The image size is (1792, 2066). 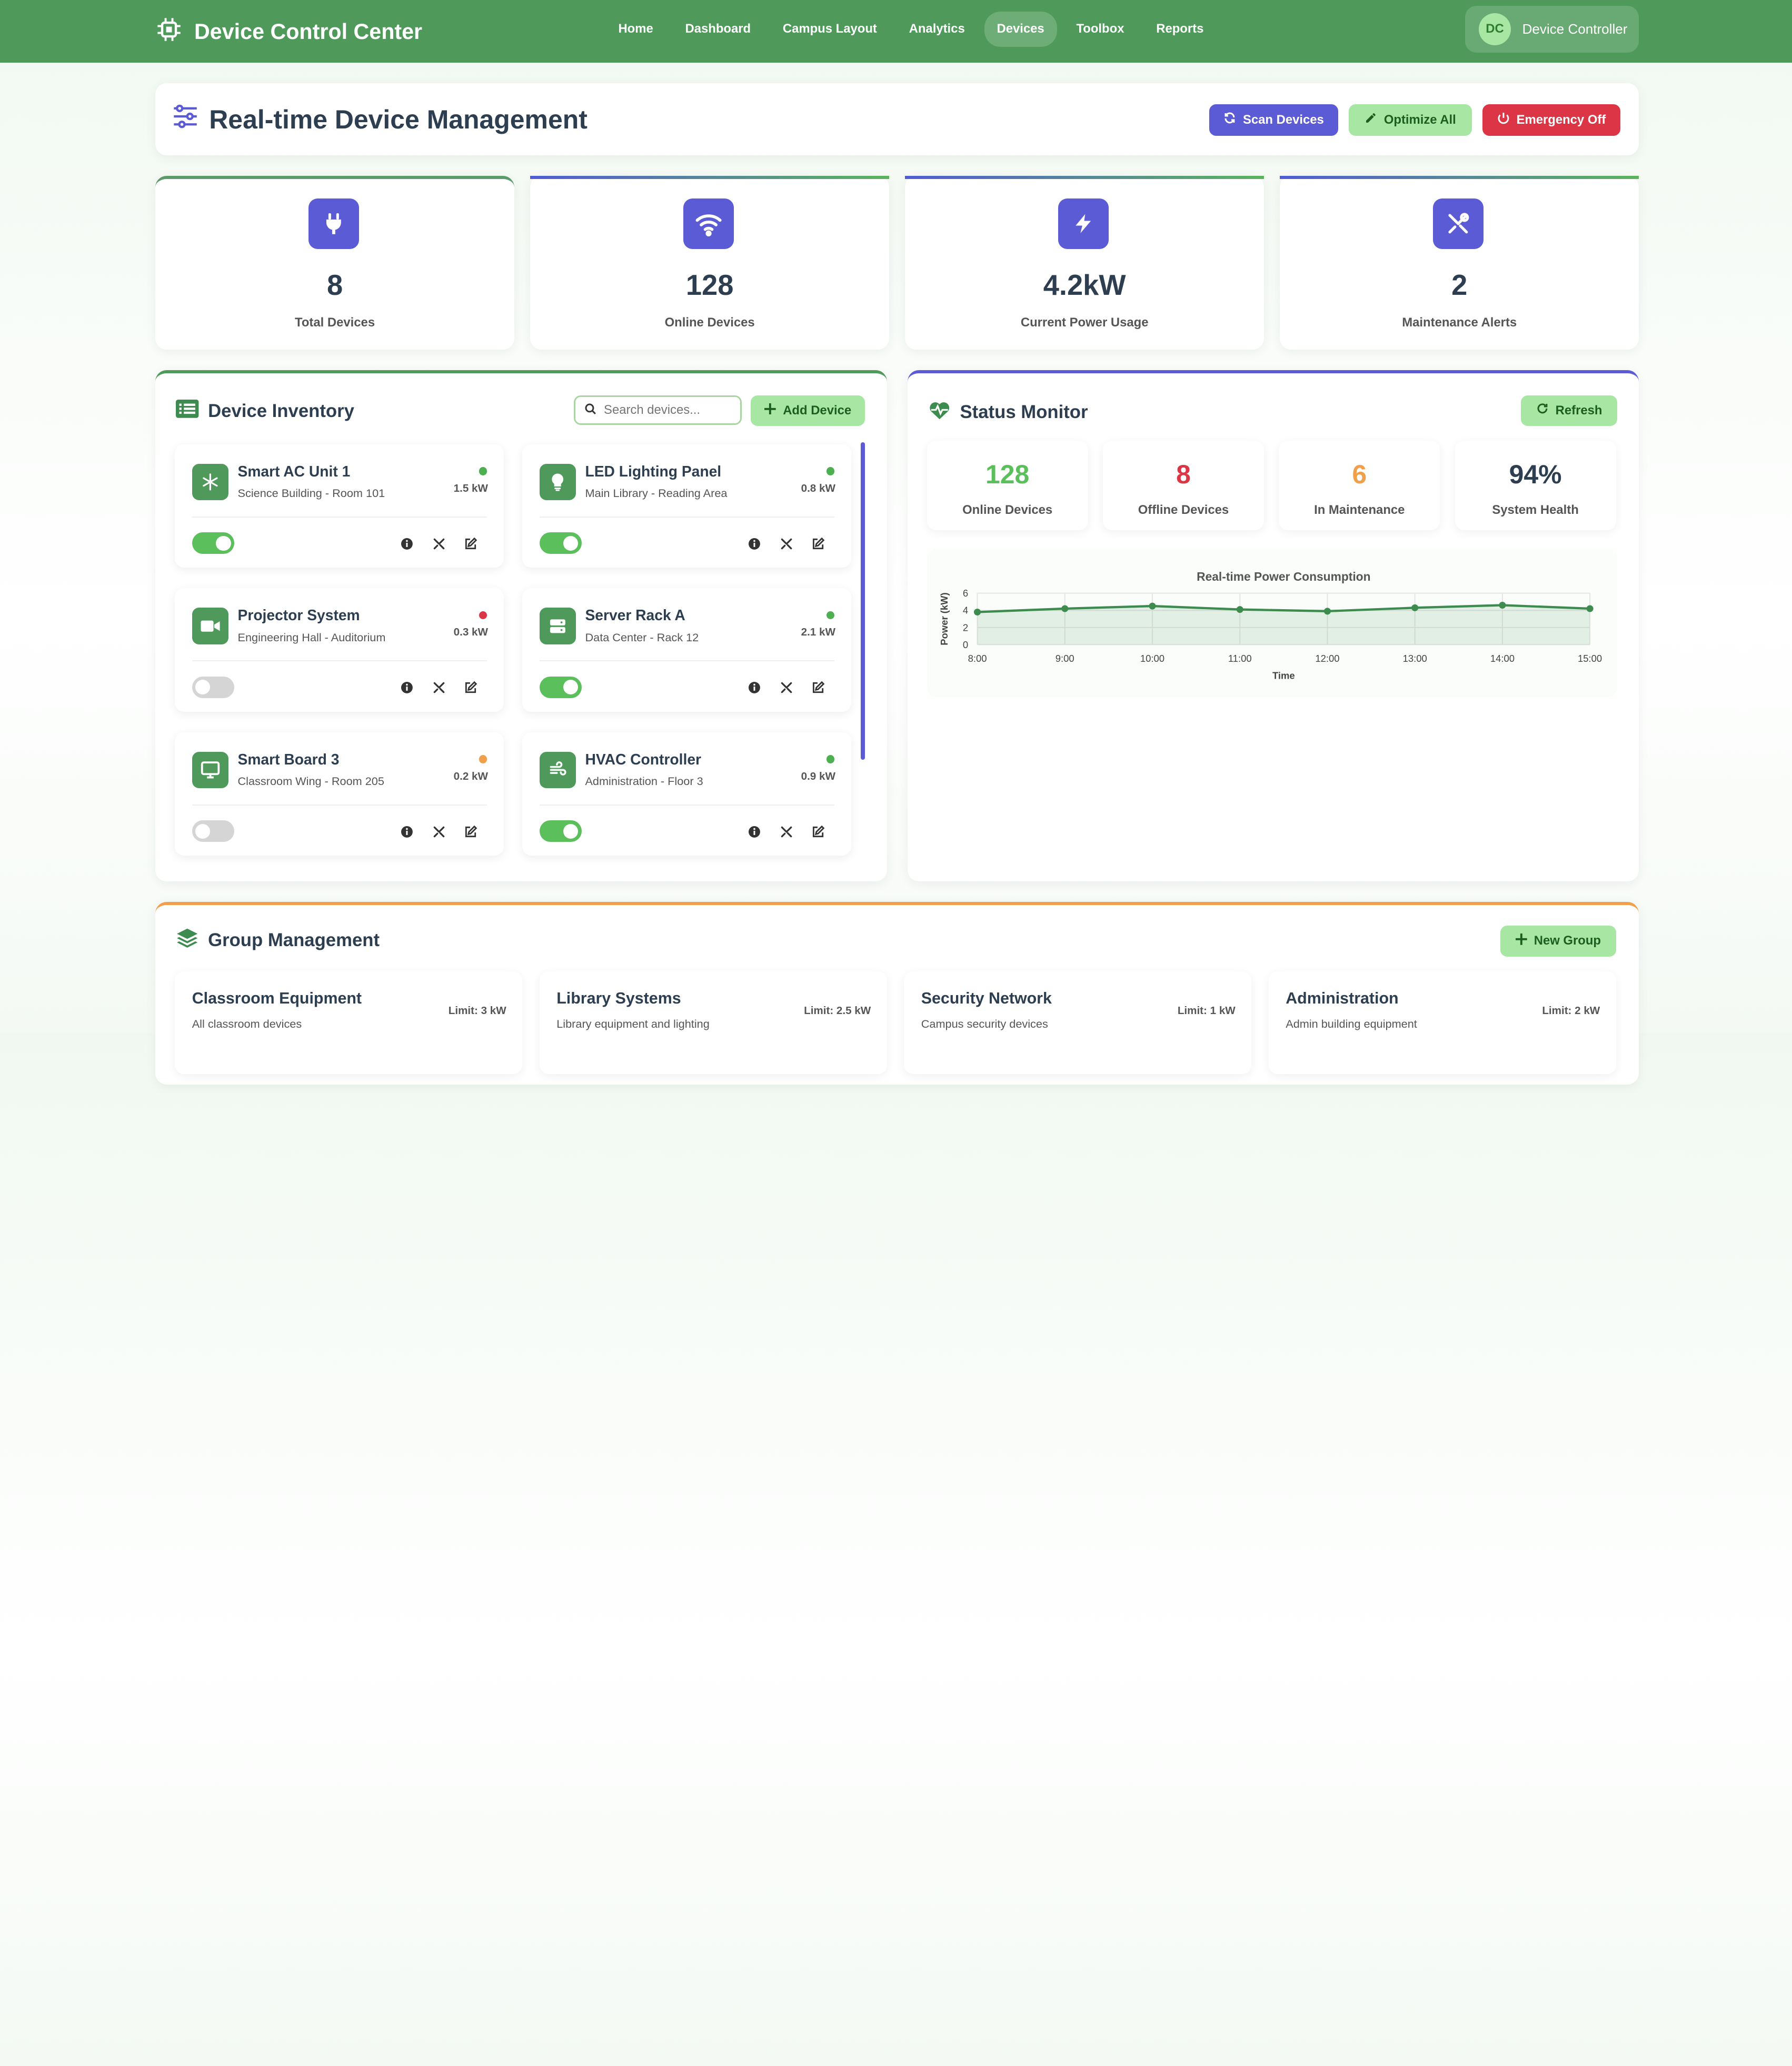 What do you see at coordinates (294, 471) in the screenshot?
I see `device-name: Smart AC Unit 1` at bounding box center [294, 471].